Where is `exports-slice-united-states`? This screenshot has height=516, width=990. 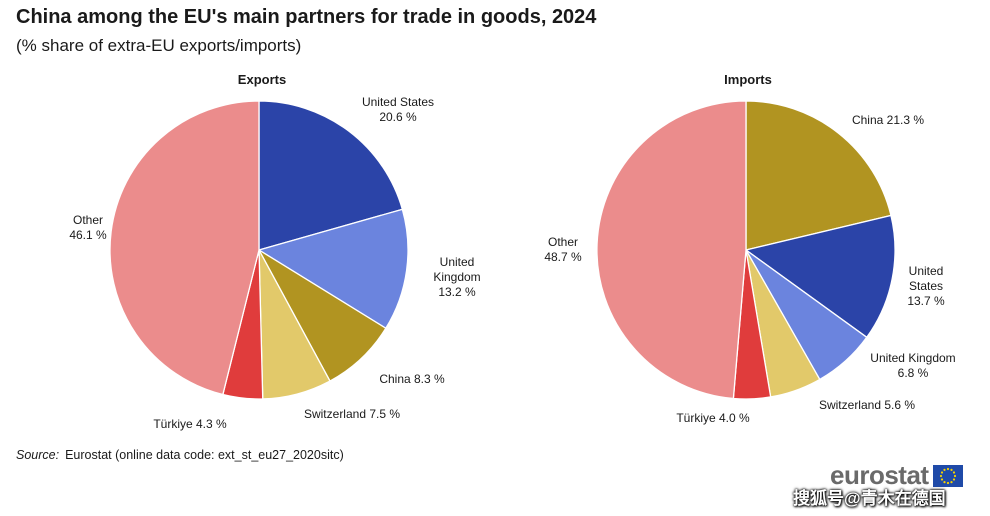 exports-slice-united-states is located at coordinates (331, 175).